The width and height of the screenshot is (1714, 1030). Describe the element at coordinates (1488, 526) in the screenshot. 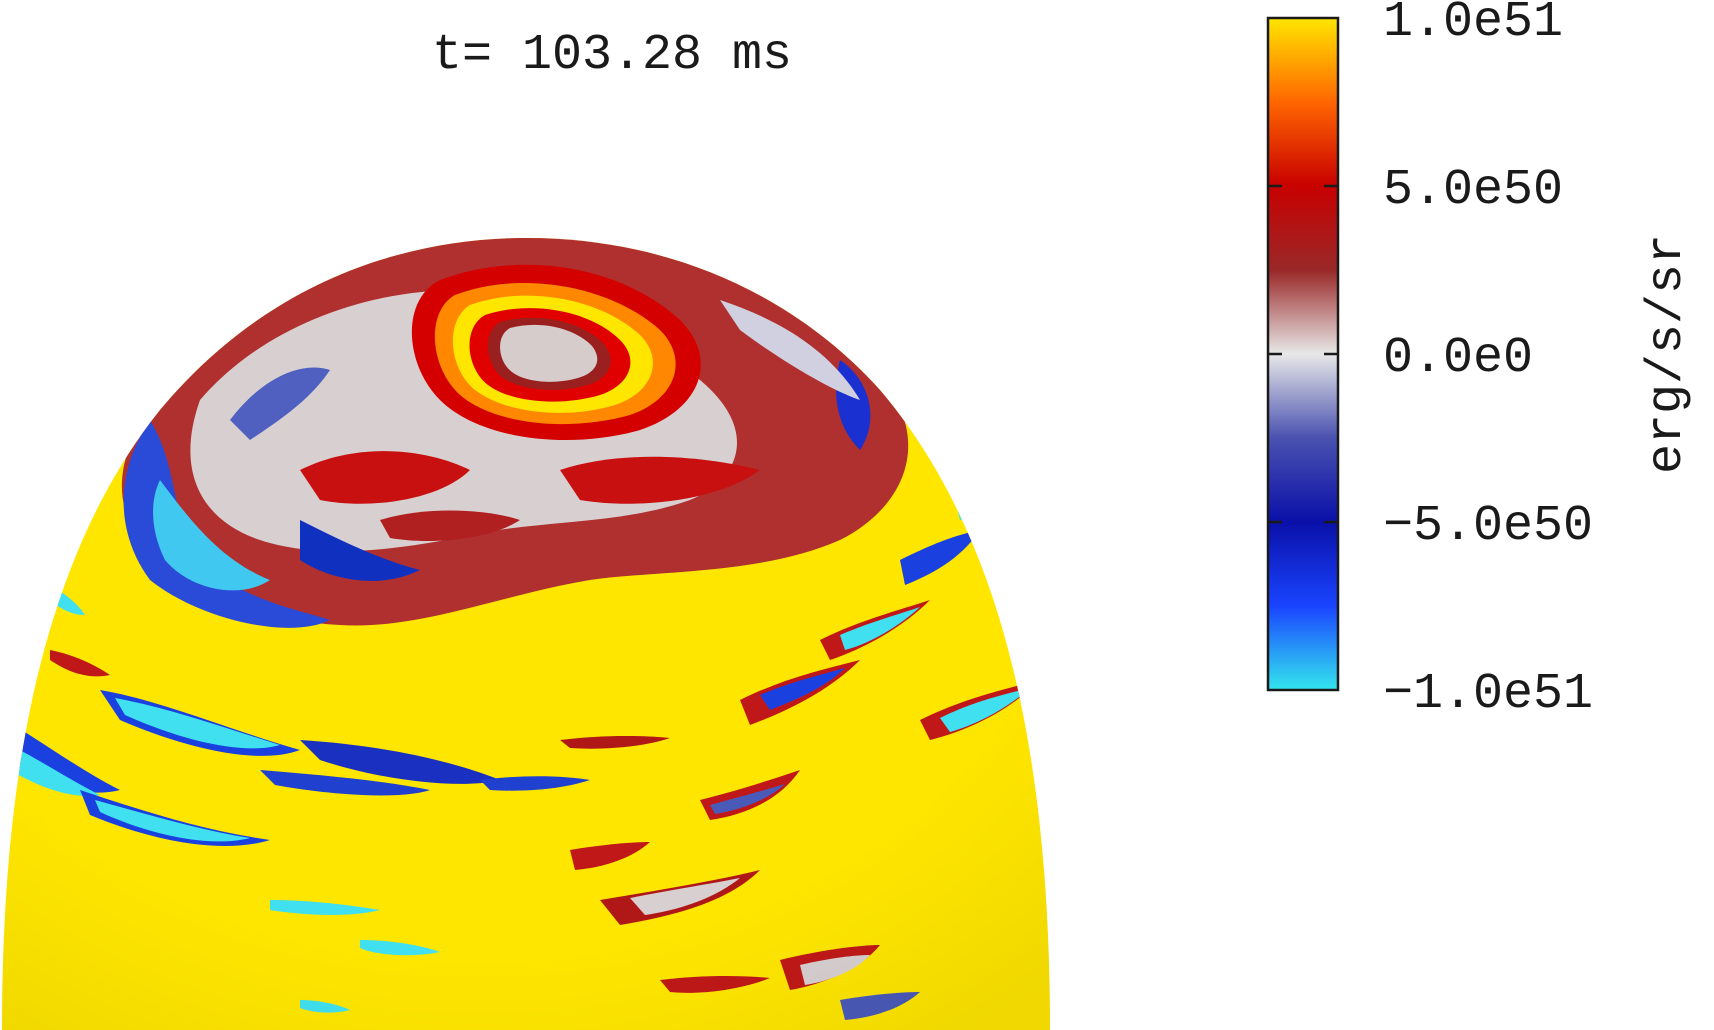

I see `colorbar-tick-label: −5.0e50` at that location.